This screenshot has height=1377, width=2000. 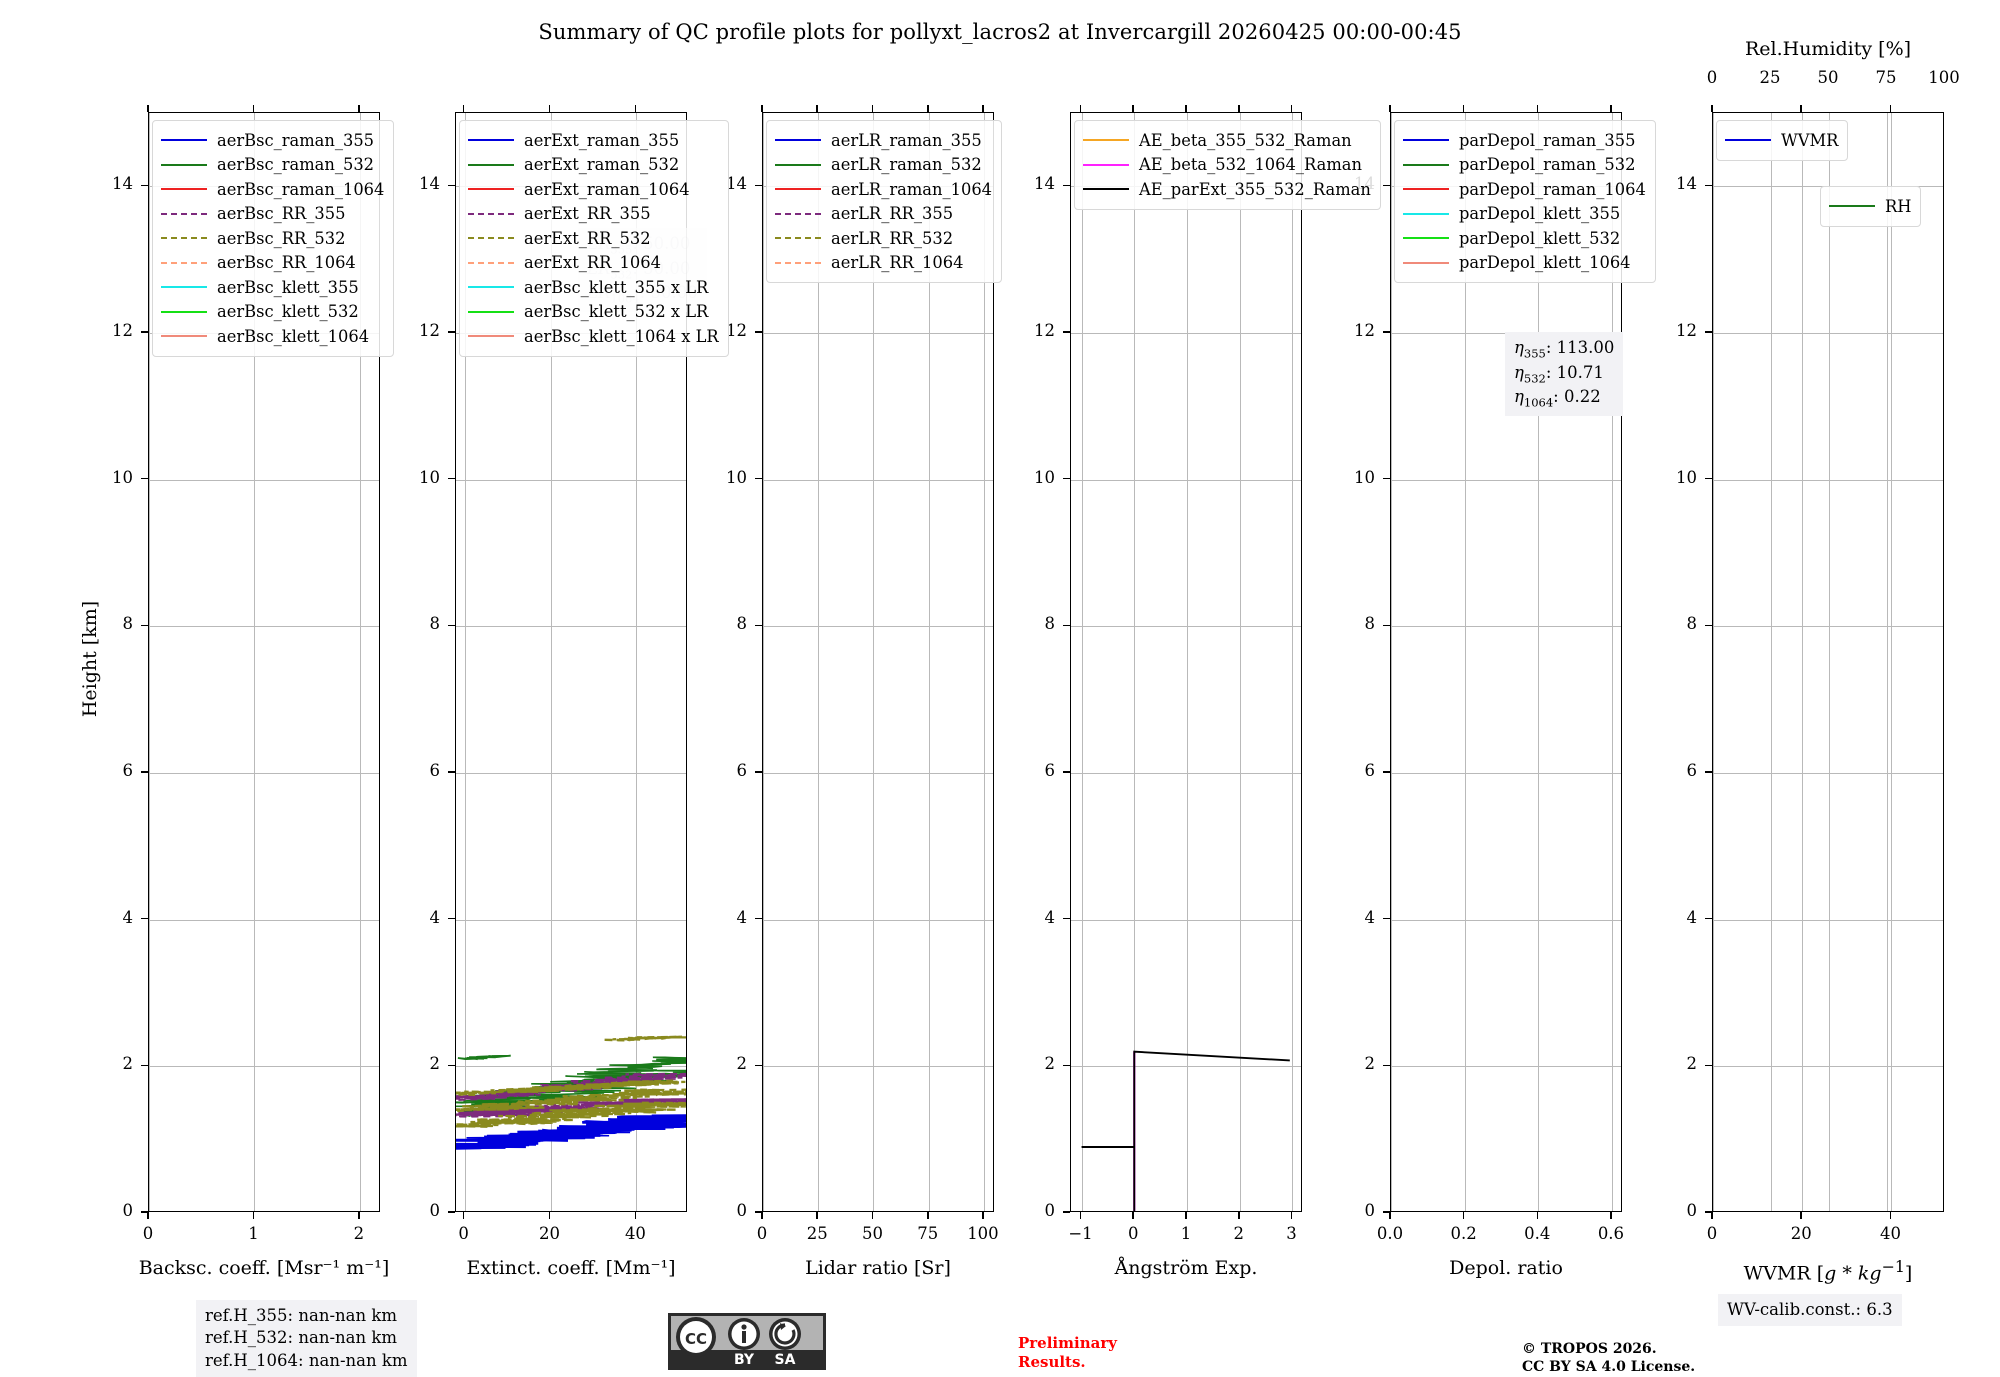 I want to click on legend-item-aerbsc-rr-1064: aerBsc_RR_1064, so click(x=272, y=263).